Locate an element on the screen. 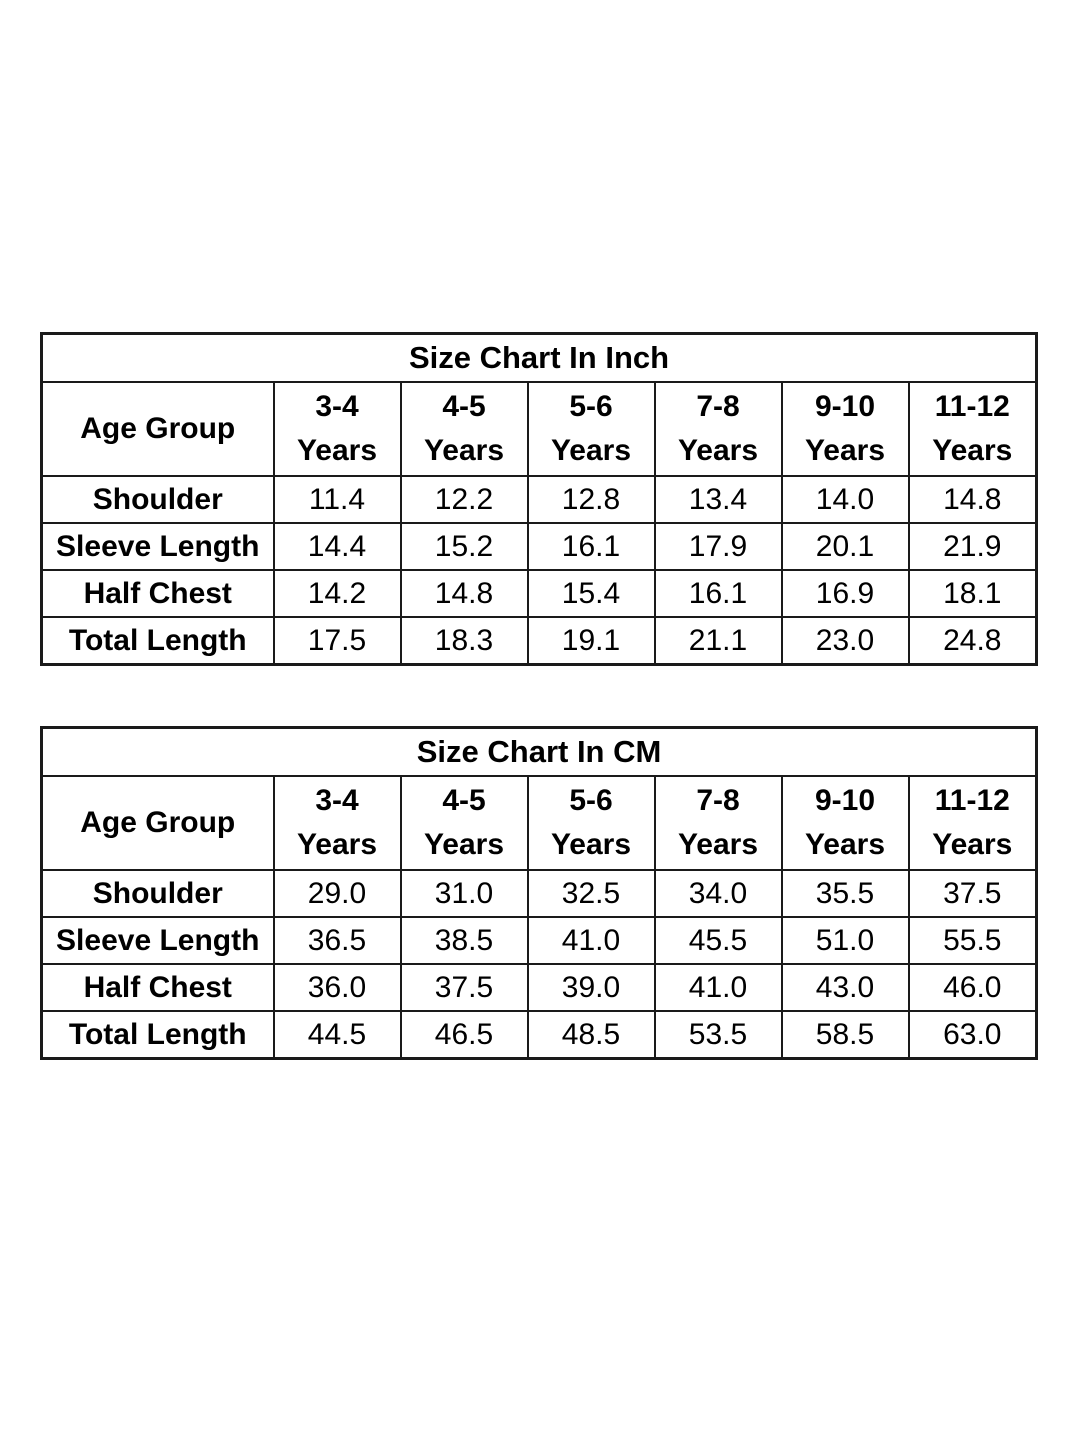 This screenshot has width=1080, height=1440. table-title: Size Chart In CM is located at coordinates (539, 751).